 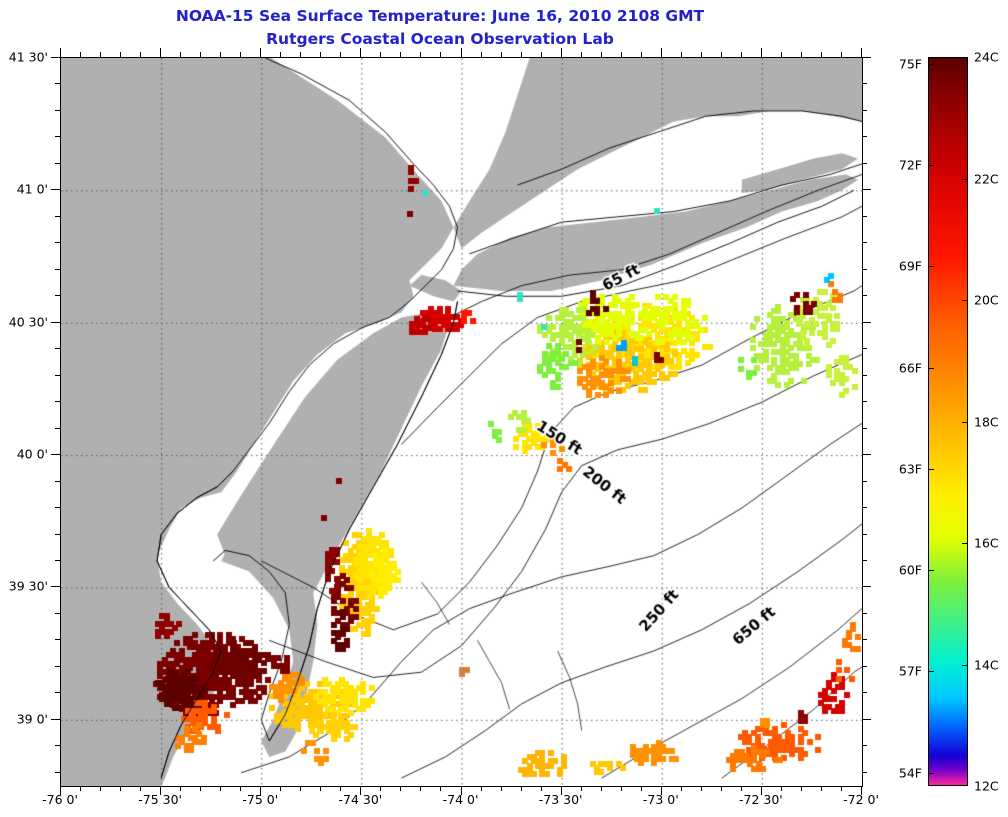 What do you see at coordinates (460, 799) in the screenshot?
I see `x-axis-label: -74 0'` at bounding box center [460, 799].